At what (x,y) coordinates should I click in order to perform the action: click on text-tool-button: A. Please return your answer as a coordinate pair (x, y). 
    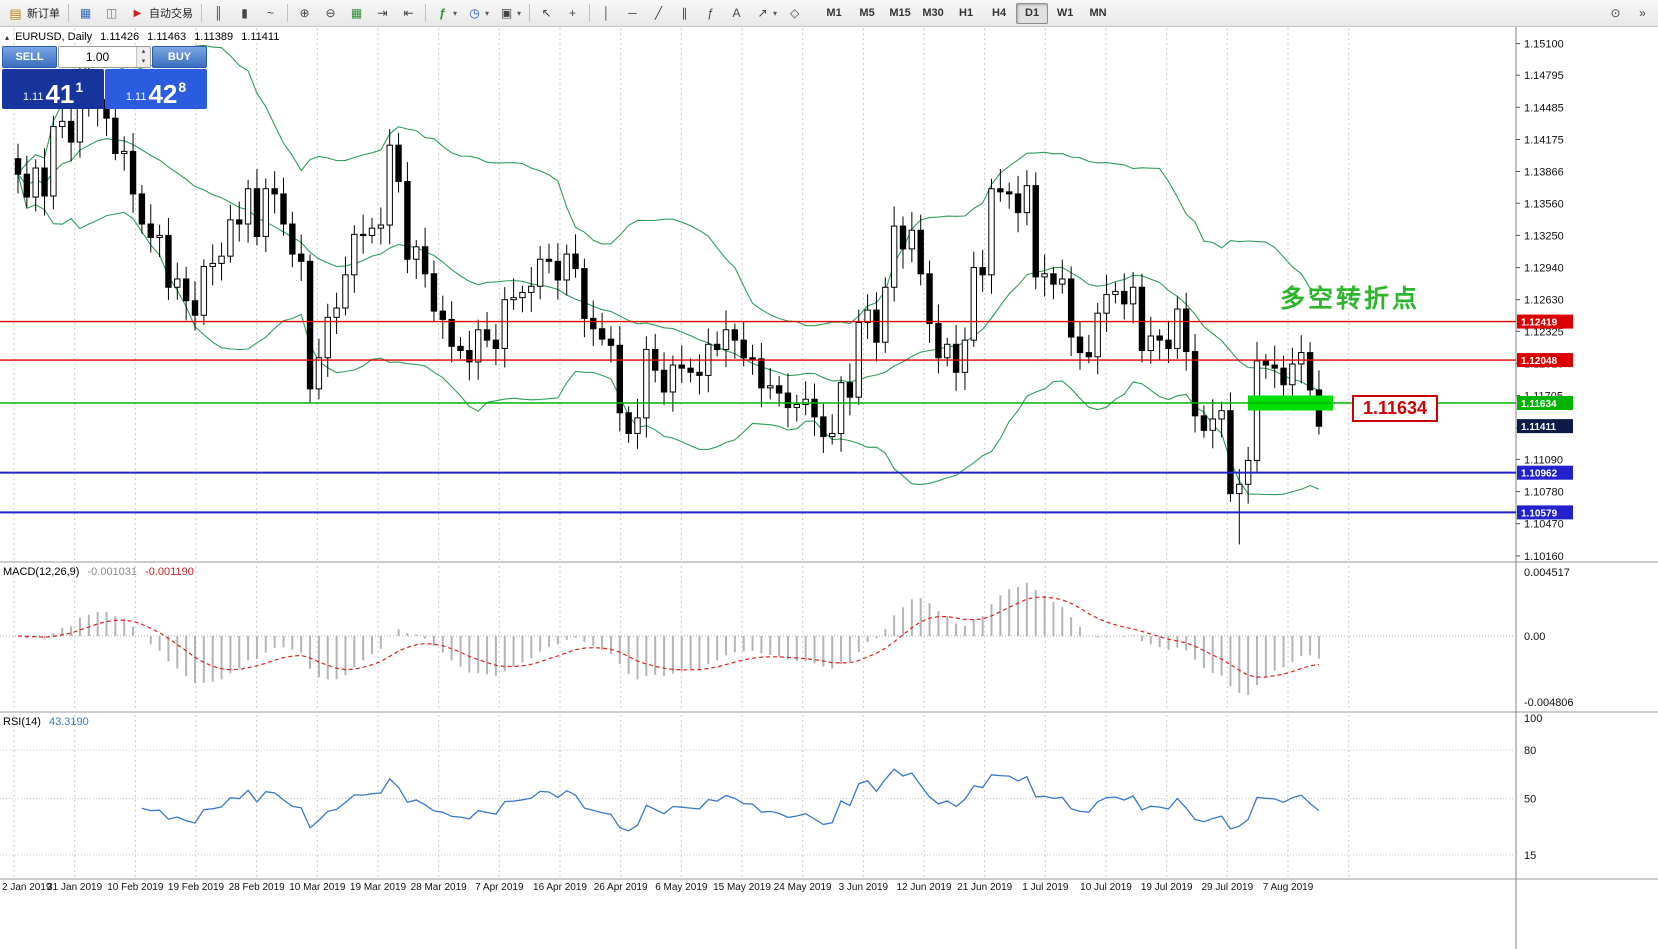
    Looking at the image, I should click on (736, 13).